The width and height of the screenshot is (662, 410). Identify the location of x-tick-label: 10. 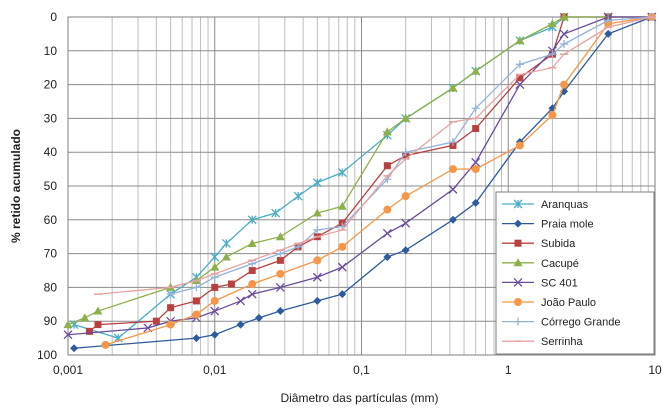
(655, 370).